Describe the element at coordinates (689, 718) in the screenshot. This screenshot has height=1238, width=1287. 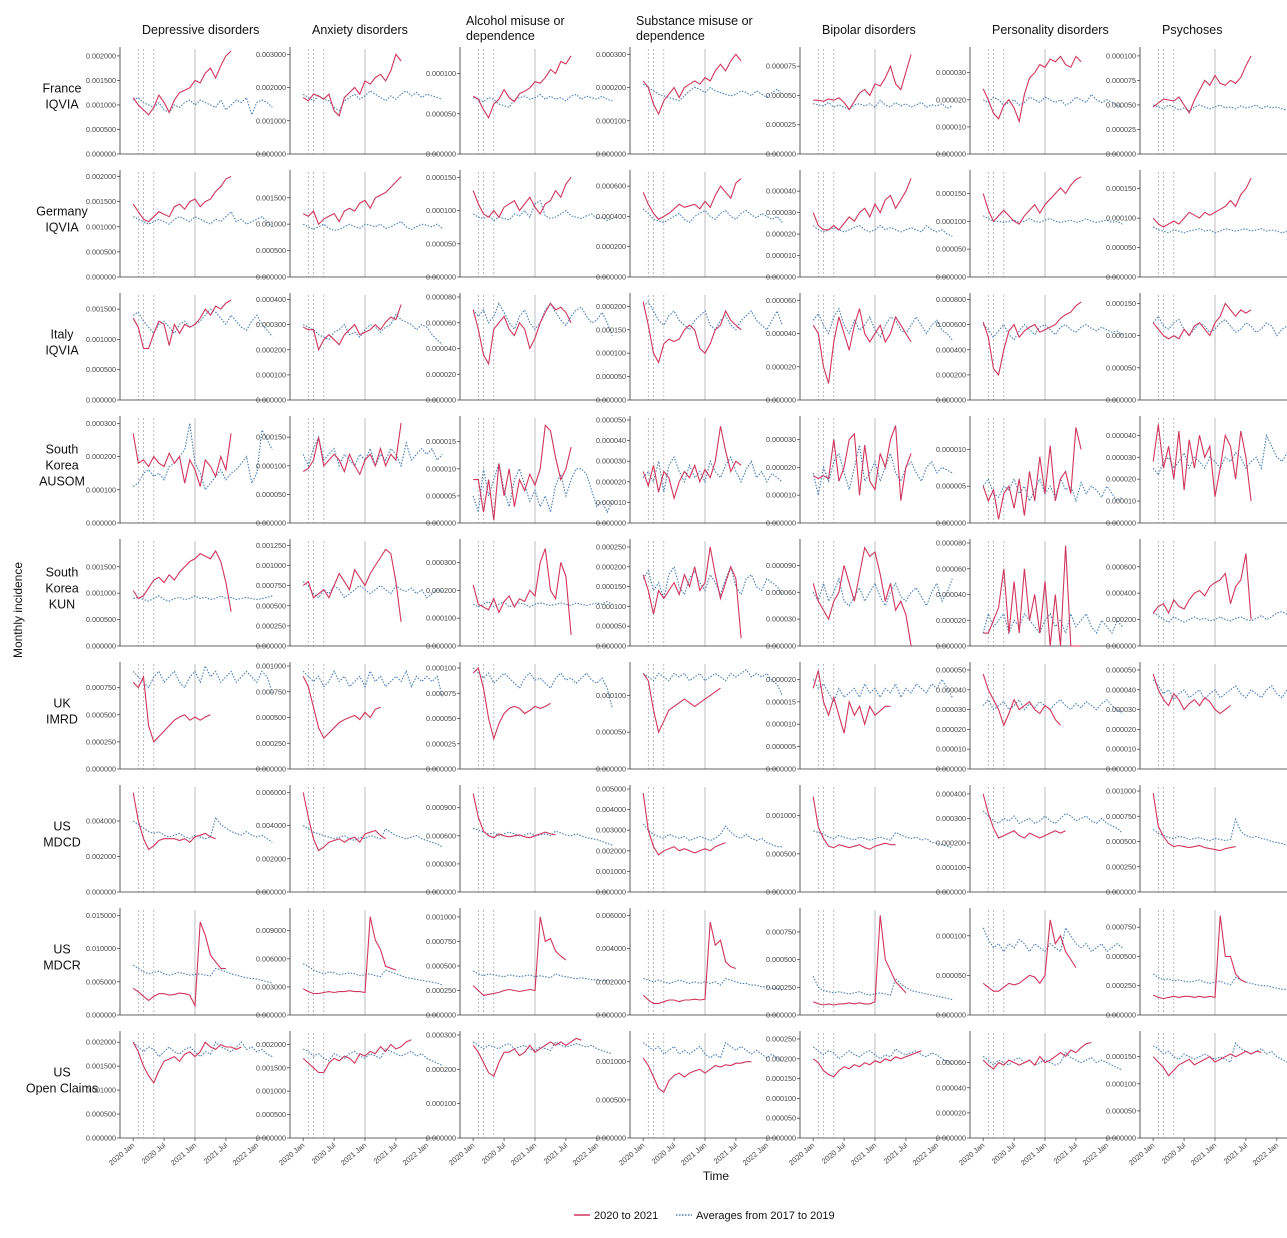
I see `panel: 0.000000 0.000050 0.000100` at that location.